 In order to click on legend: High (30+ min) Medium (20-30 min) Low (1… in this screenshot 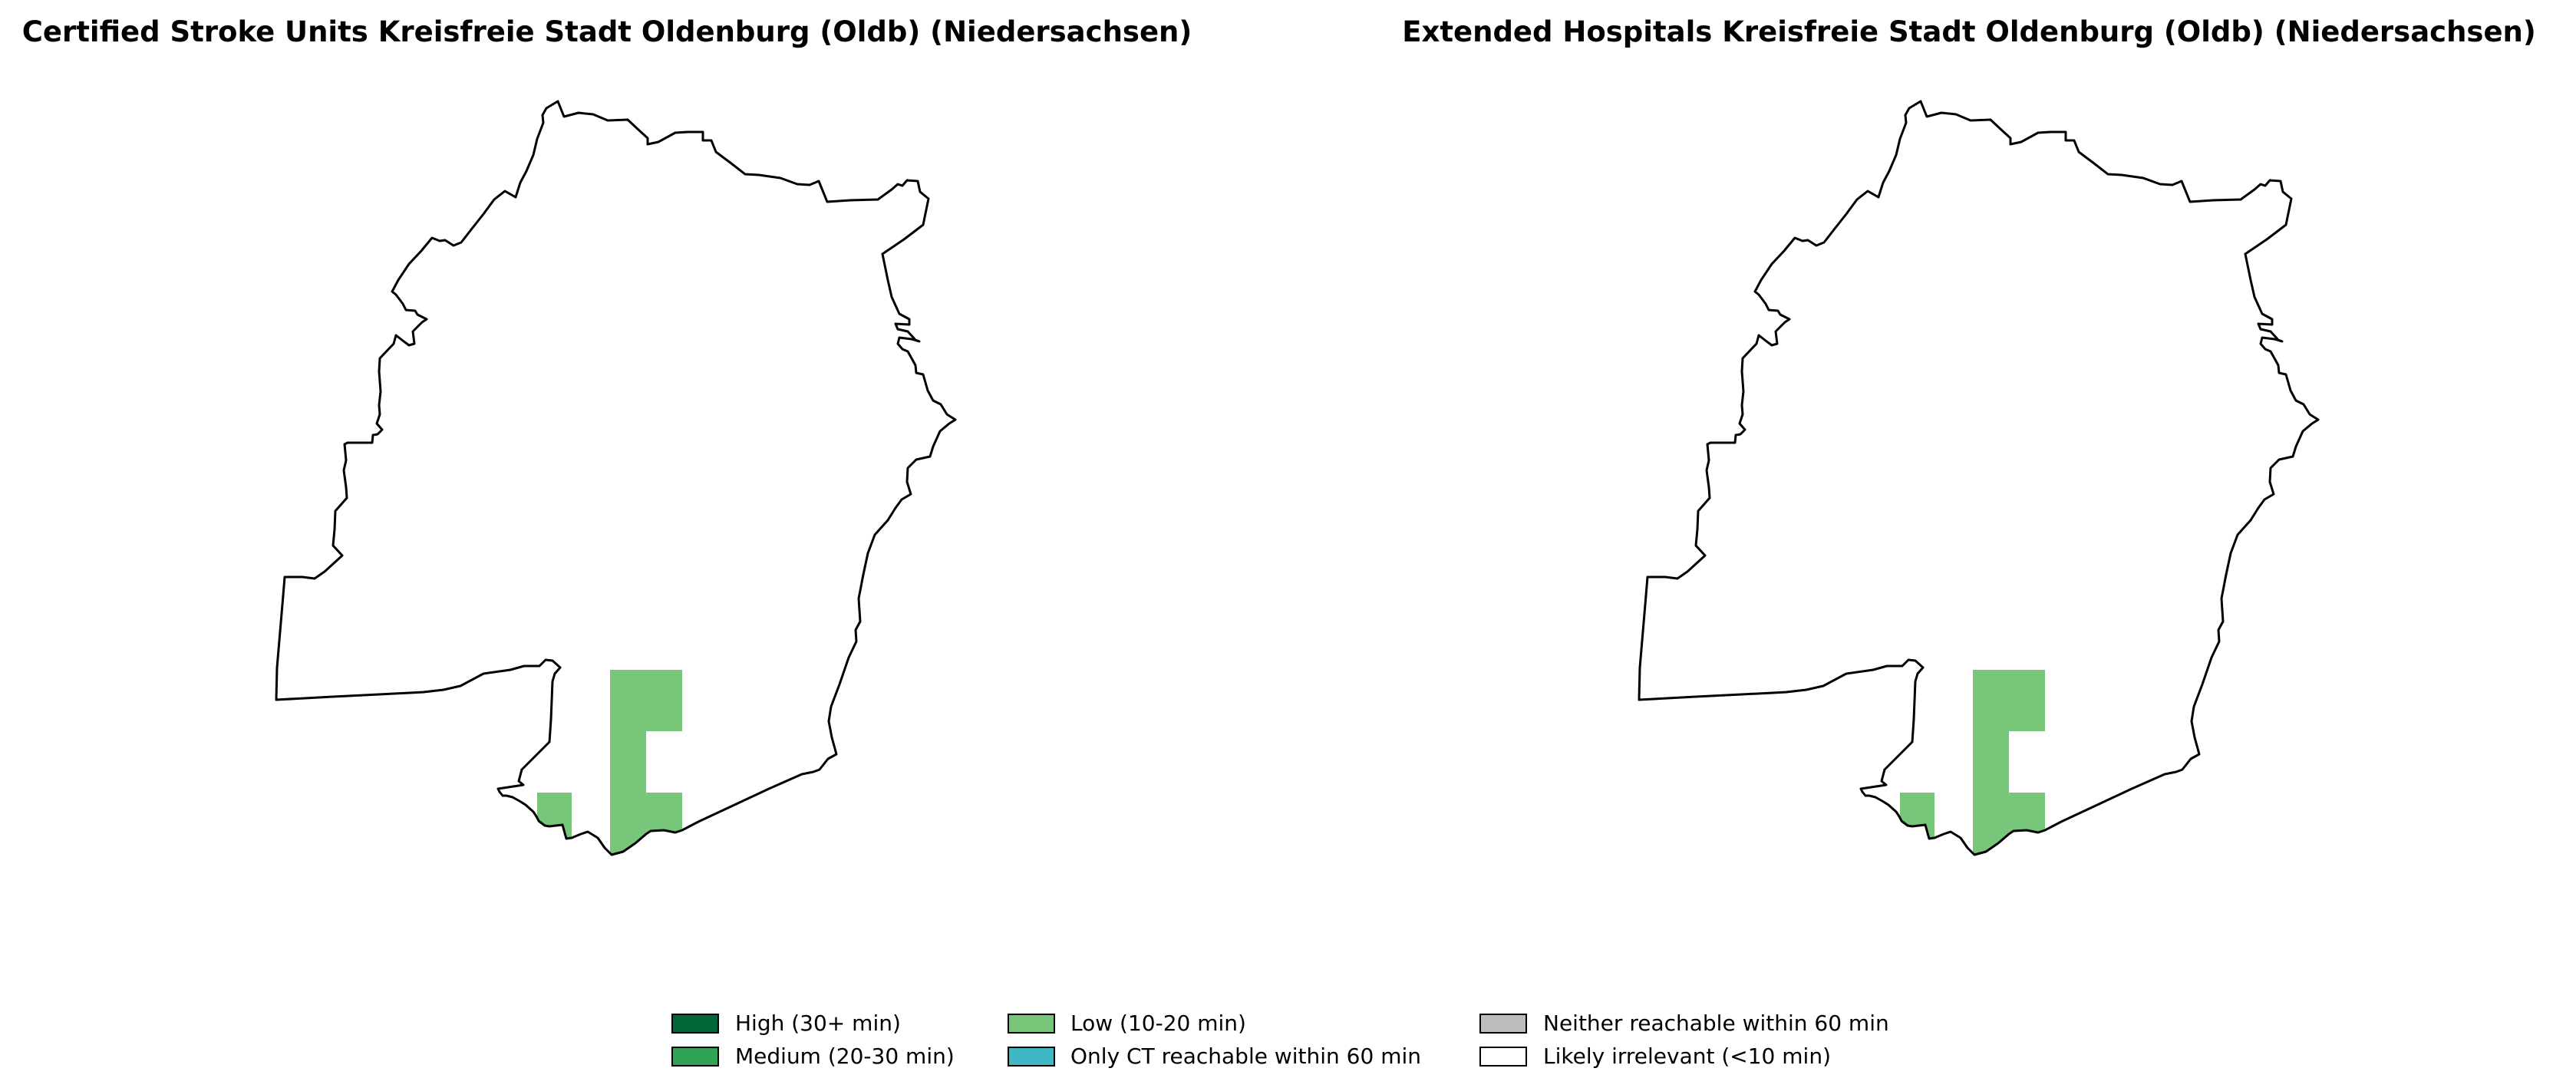, I will do `click(1280, 1040)`.